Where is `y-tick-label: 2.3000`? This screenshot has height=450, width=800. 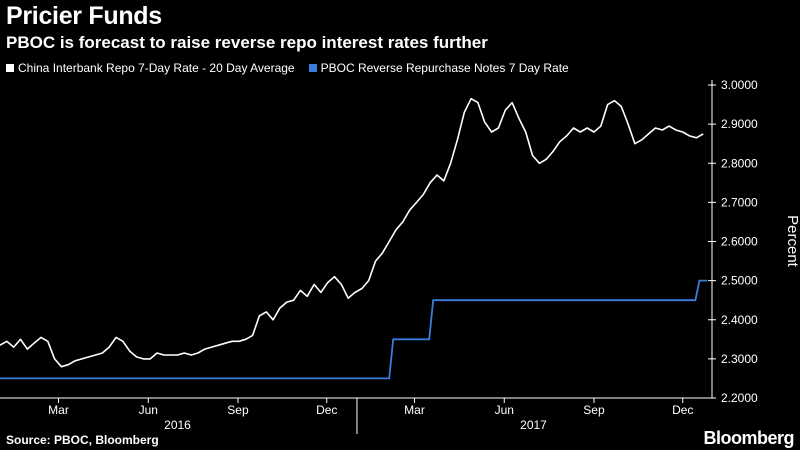 y-tick-label: 2.3000 is located at coordinates (739, 359).